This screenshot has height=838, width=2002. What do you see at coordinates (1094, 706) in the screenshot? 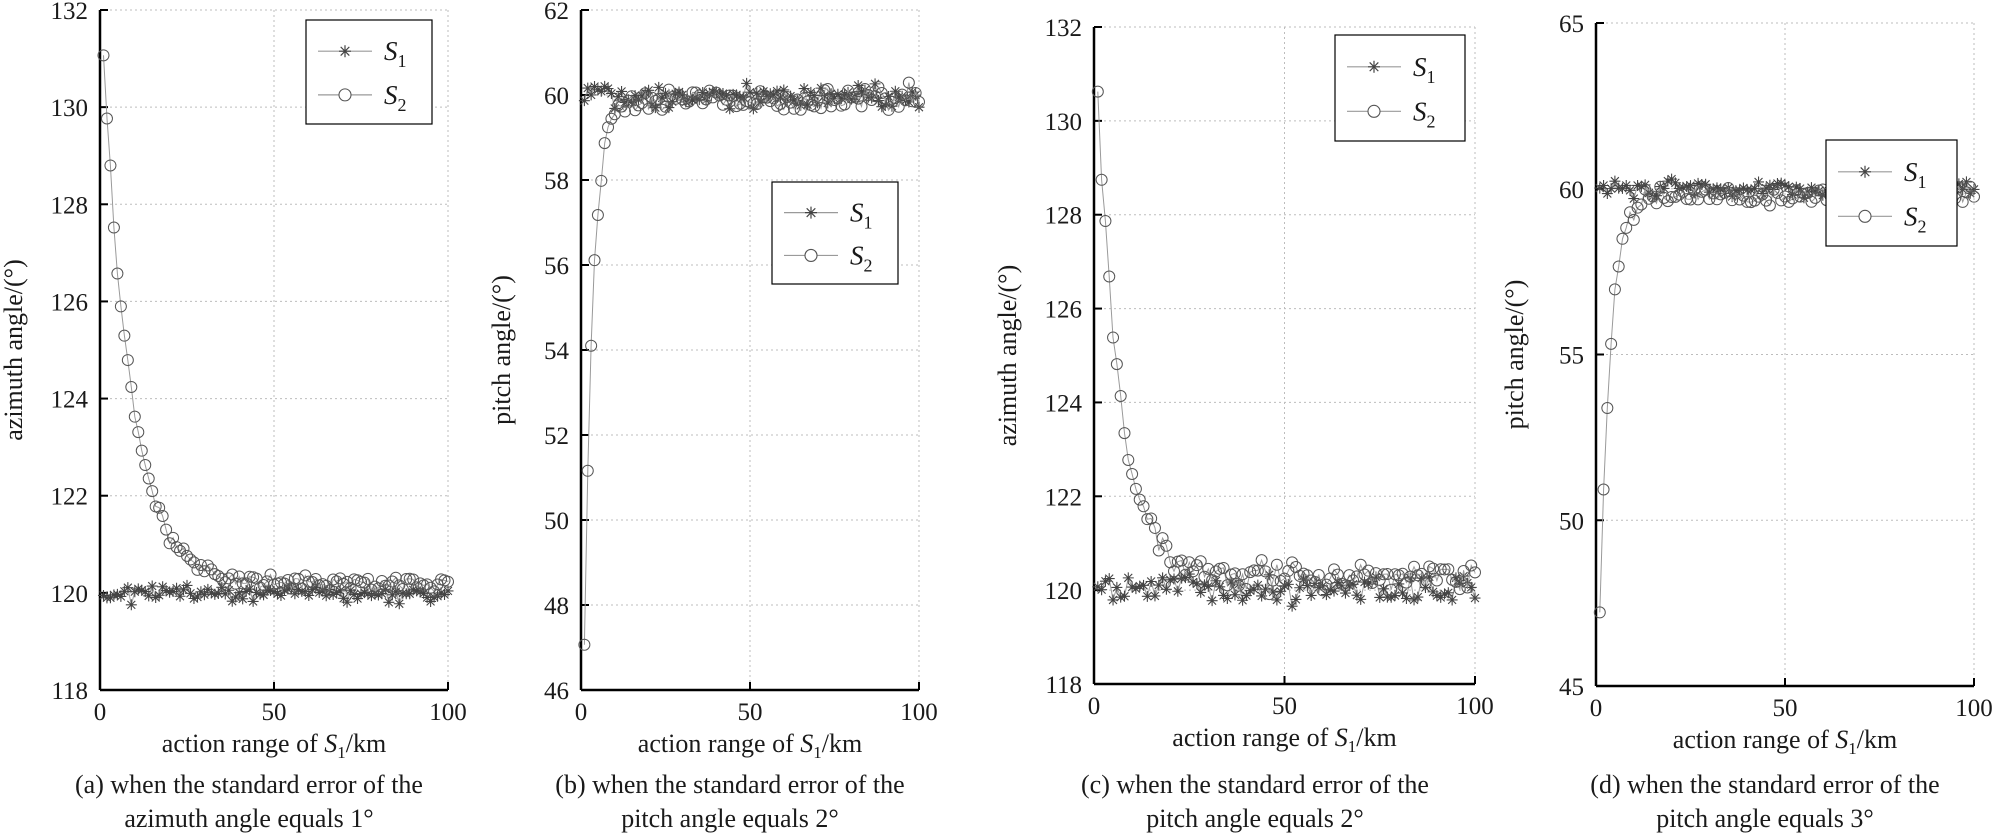
I see `x-tick-label: 0` at bounding box center [1094, 706].